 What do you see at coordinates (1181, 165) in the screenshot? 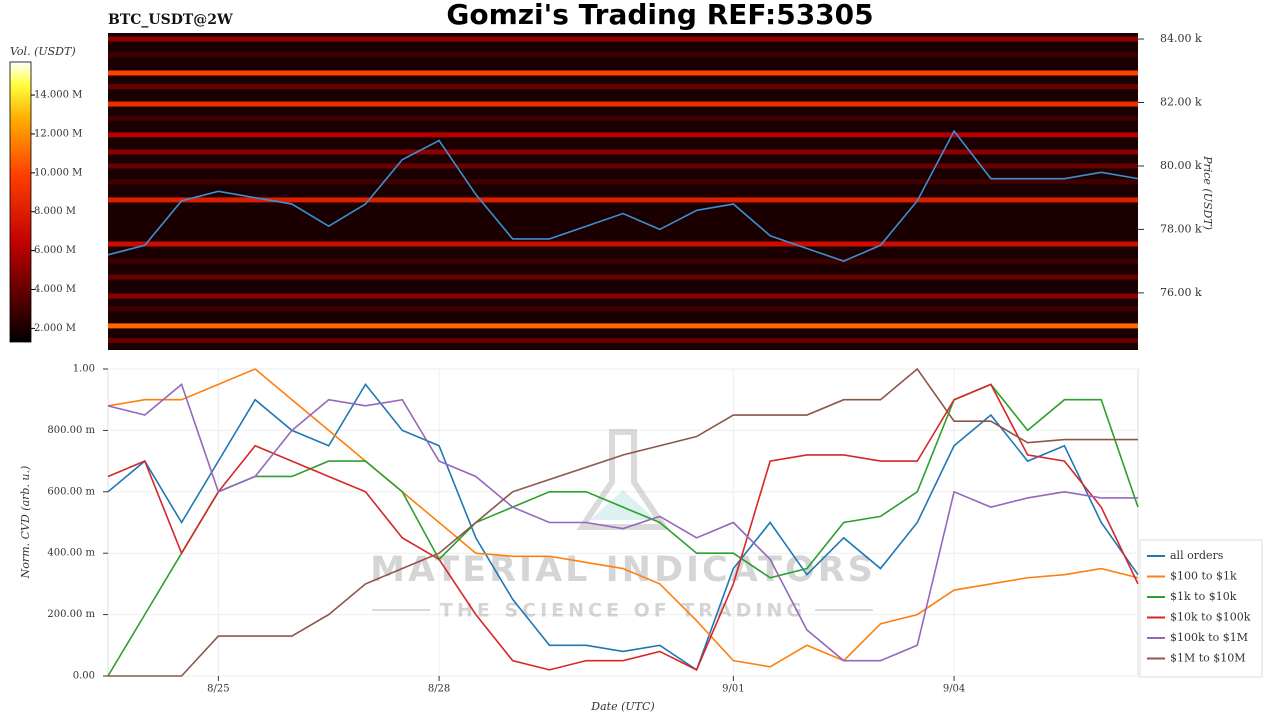
I see `y-tick-label: 80.00 k` at bounding box center [1181, 165].